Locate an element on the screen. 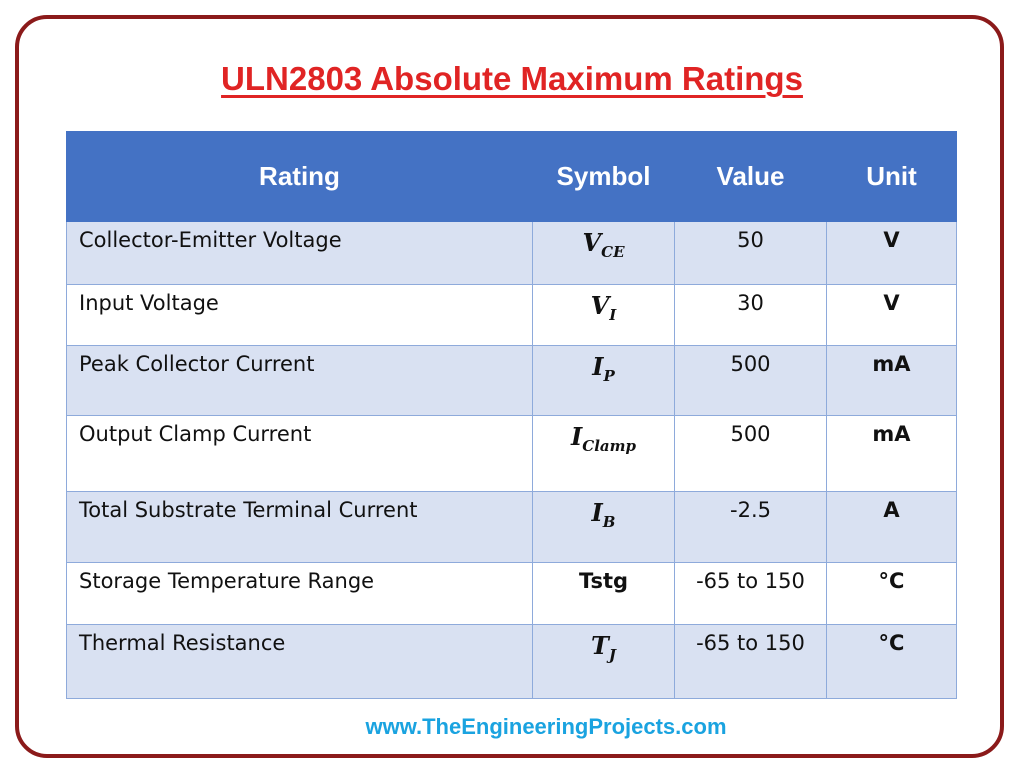 The image size is (1024, 778). symbol-text: Tstg is located at coordinates (603, 581).